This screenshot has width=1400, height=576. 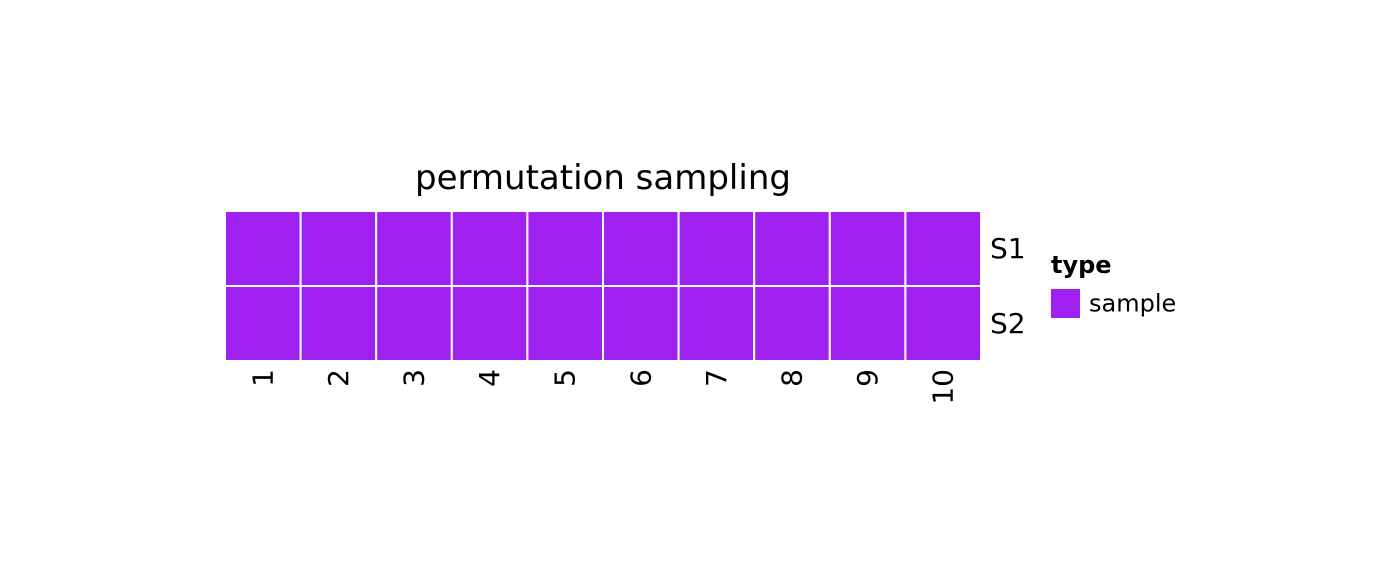 I want to click on x-tick-label: 7, so click(x=716, y=378).